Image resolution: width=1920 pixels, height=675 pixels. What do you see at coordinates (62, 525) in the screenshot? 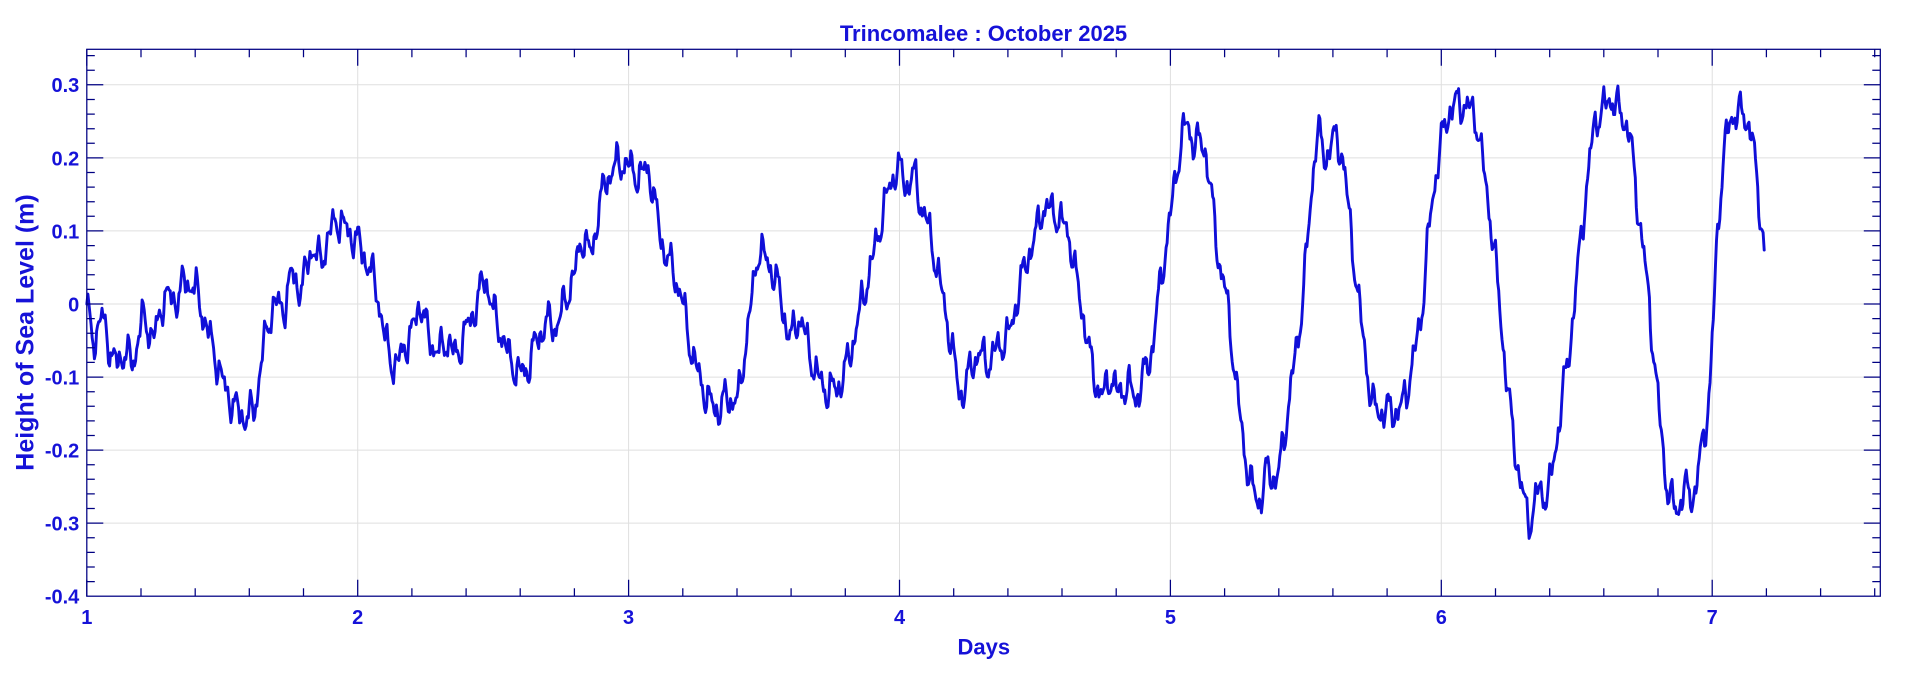
I see `svg-text: -0.3` at bounding box center [62, 525].